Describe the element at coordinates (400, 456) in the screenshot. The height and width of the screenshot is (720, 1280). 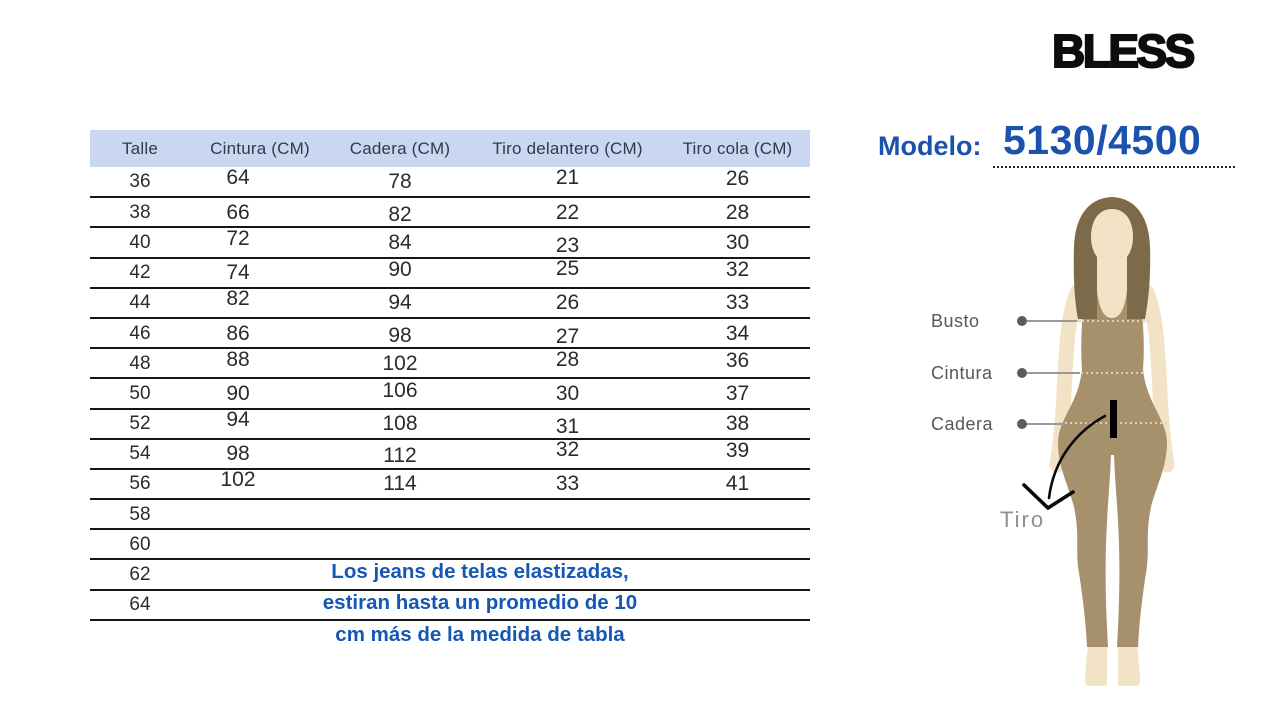
I see `table-cell: 112` at that location.